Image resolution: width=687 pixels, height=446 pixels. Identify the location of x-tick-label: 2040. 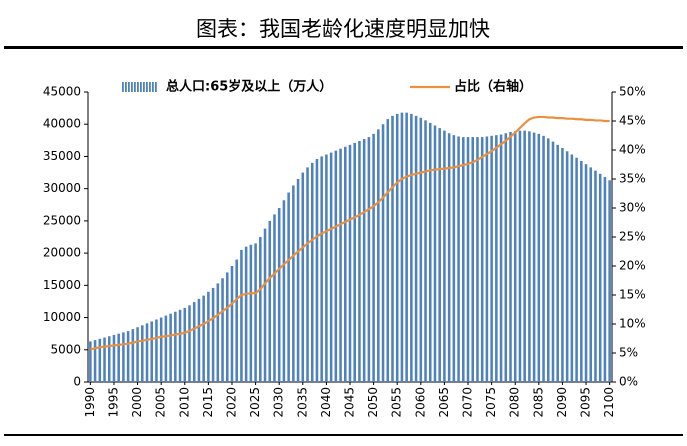
(326, 402).